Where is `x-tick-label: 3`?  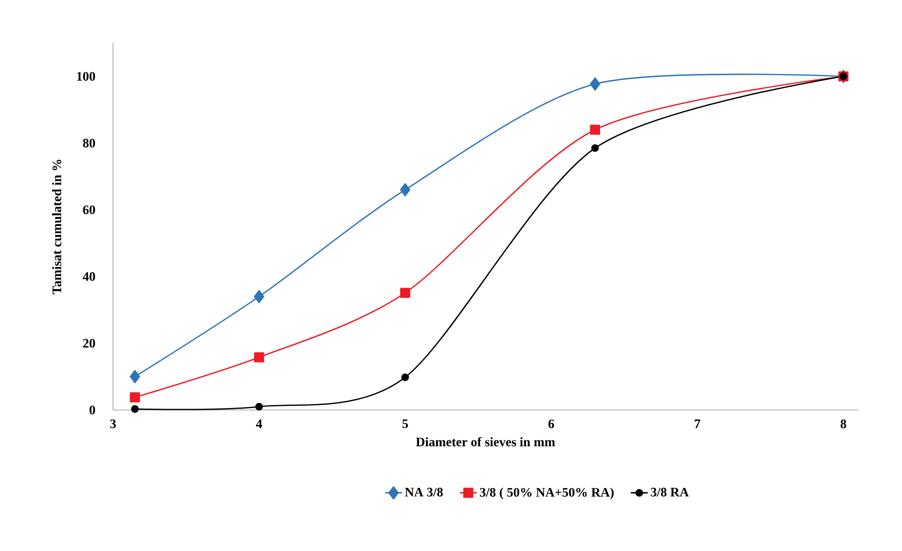 x-tick-label: 3 is located at coordinates (113, 423).